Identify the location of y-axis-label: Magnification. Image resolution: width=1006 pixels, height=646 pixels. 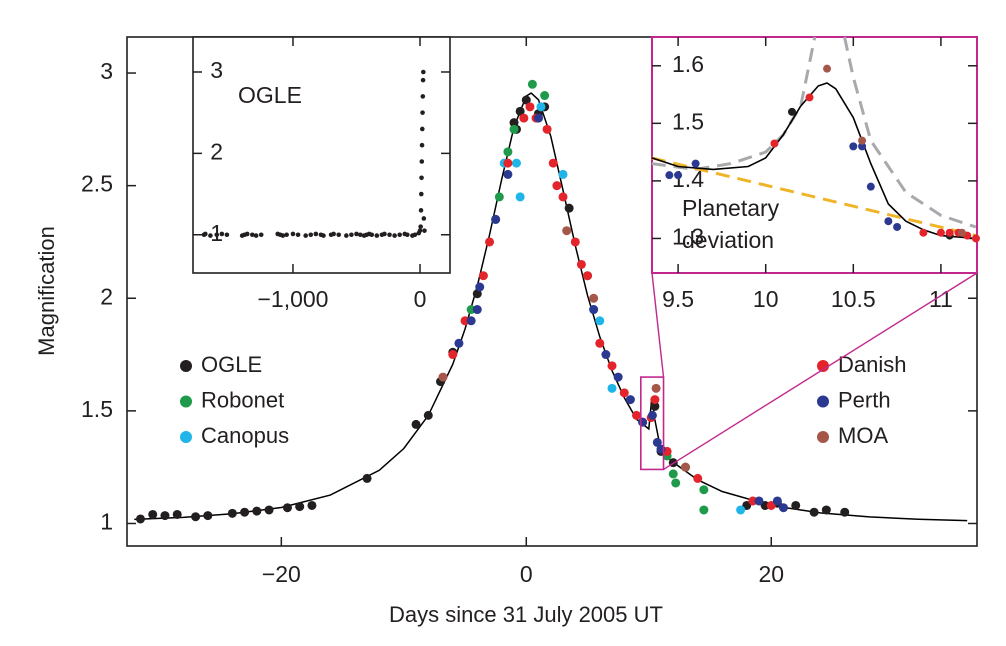
(46, 291).